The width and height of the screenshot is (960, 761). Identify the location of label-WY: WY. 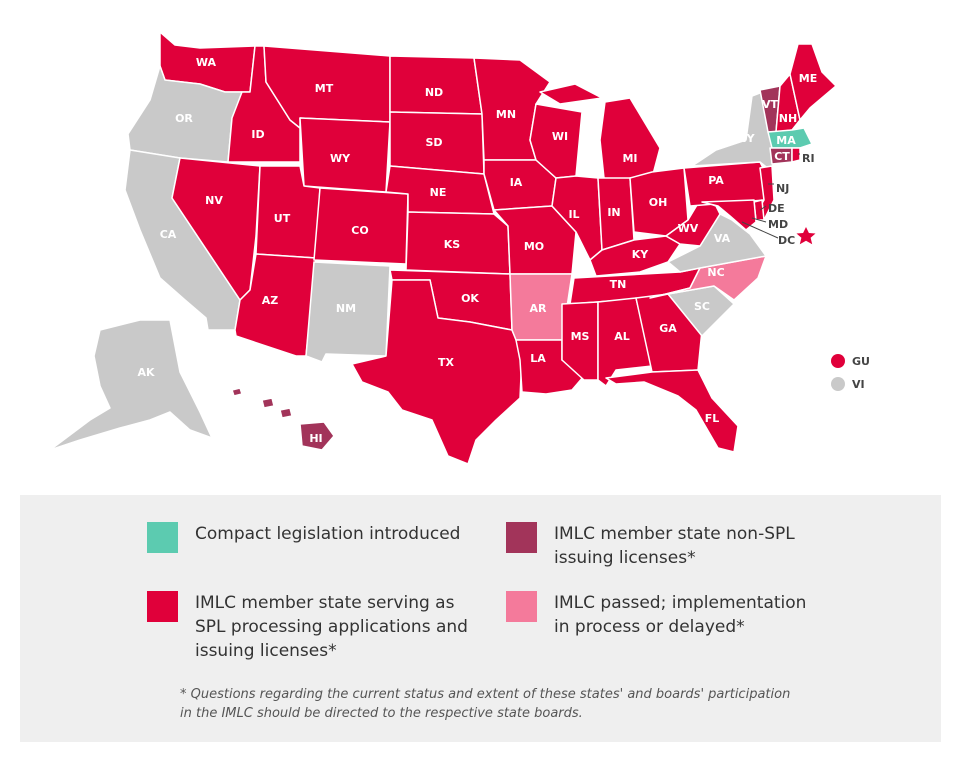
(340, 158).